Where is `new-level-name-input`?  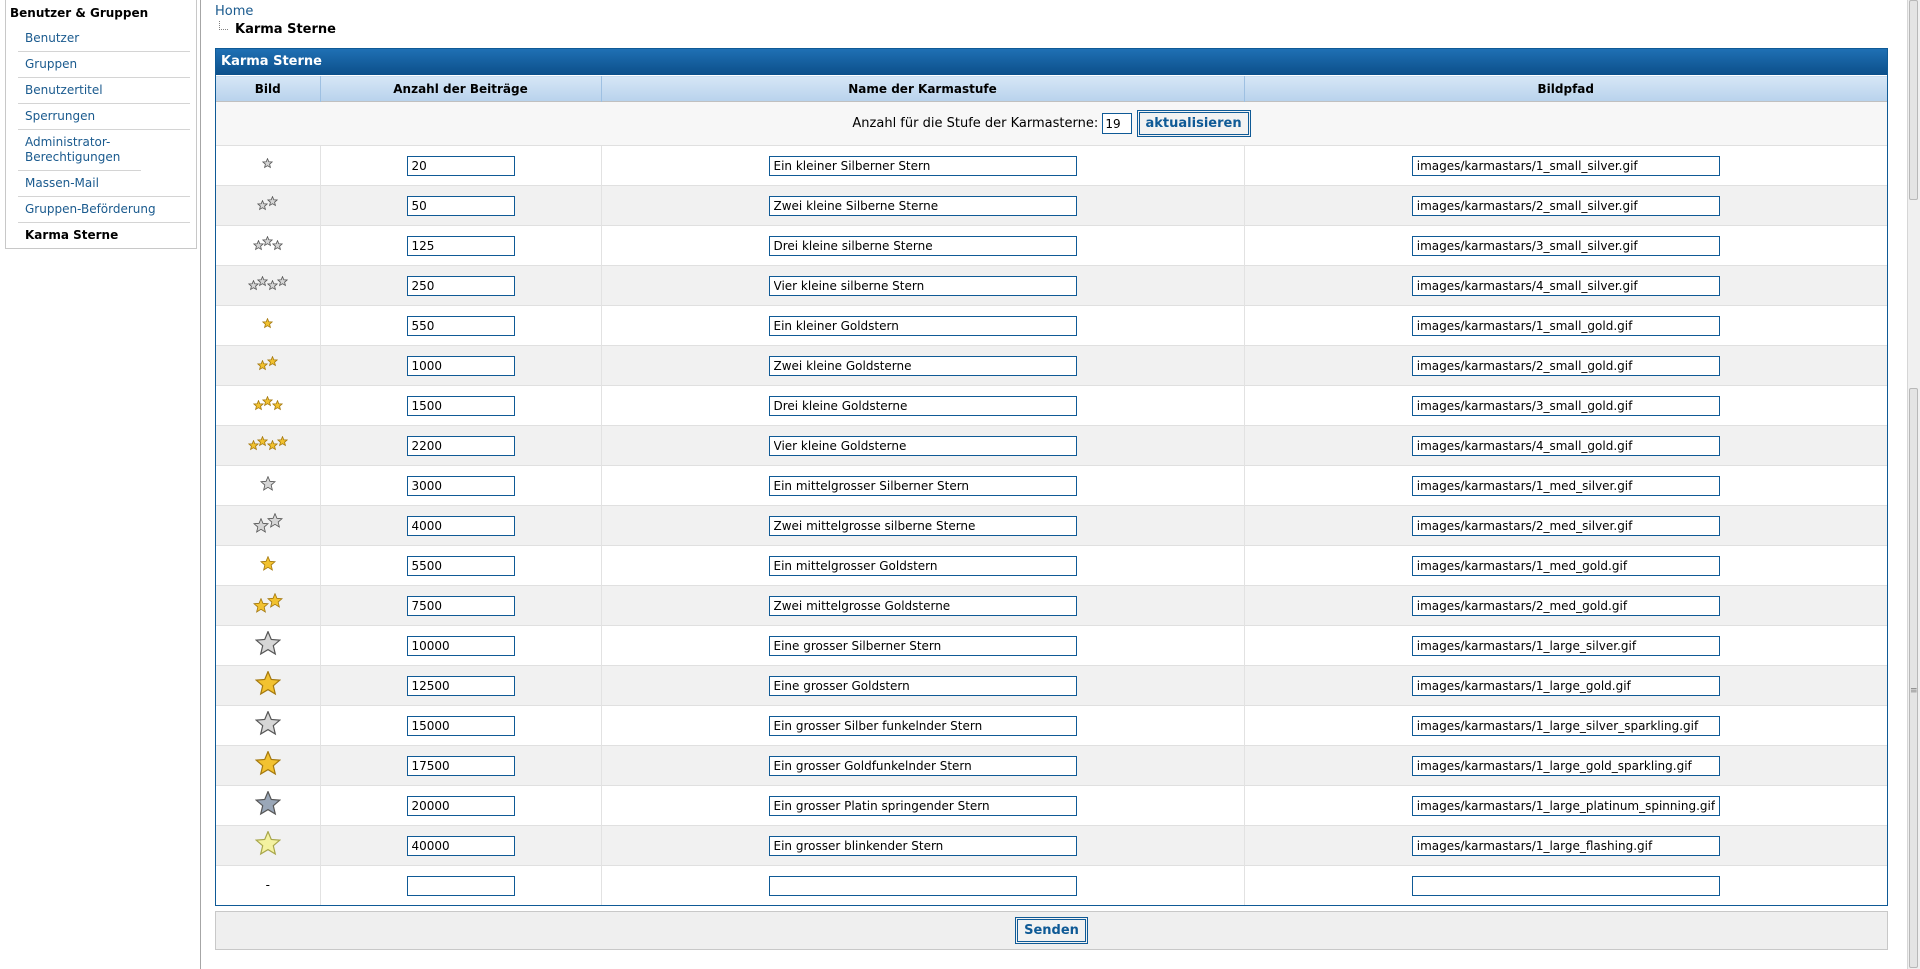 new-level-name-input is located at coordinates (922, 885).